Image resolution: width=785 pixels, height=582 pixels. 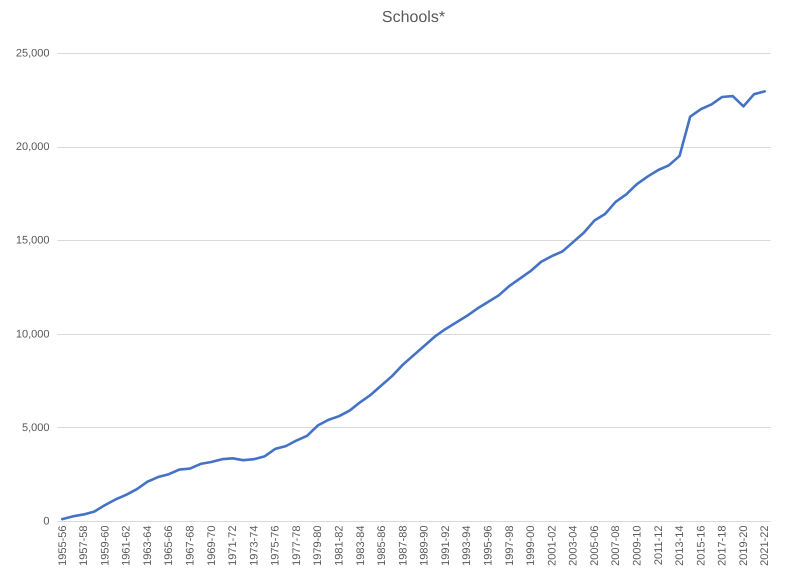 I want to click on x-tick-label: 2009-10, so click(x=637, y=546).